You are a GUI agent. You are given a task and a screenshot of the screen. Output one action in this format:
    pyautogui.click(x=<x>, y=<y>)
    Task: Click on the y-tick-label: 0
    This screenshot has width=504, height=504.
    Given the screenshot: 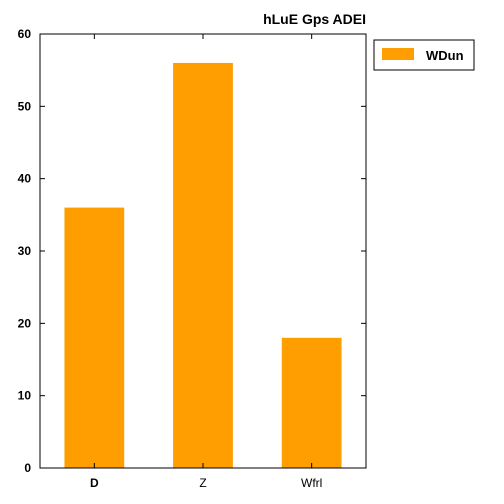 What is the action you would take?
    pyautogui.click(x=27, y=468)
    